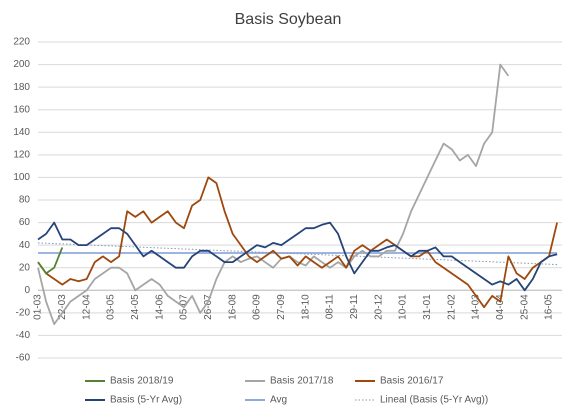 This screenshot has height=417, width=577. What do you see at coordinates (23, 312) in the screenshot?
I see `y-tick-label: -20` at bounding box center [23, 312].